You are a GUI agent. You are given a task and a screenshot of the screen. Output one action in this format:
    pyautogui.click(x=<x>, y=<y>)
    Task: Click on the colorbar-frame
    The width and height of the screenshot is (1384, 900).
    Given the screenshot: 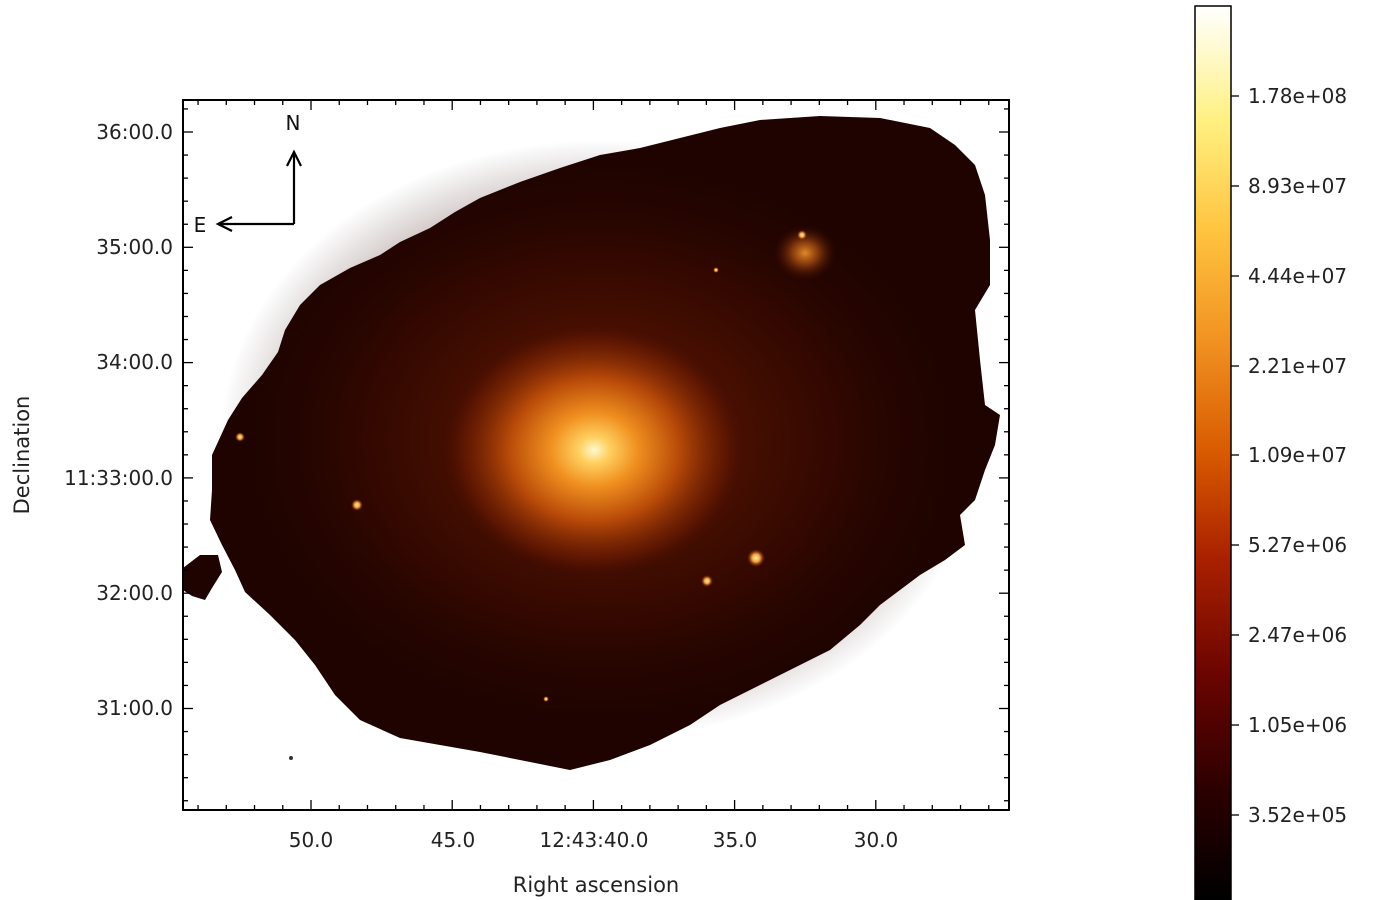 What is the action you would take?
    pyautogui.click(x=1213, y=452)
    